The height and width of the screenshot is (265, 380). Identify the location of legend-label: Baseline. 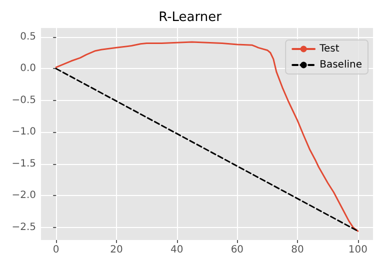
(341, 65).